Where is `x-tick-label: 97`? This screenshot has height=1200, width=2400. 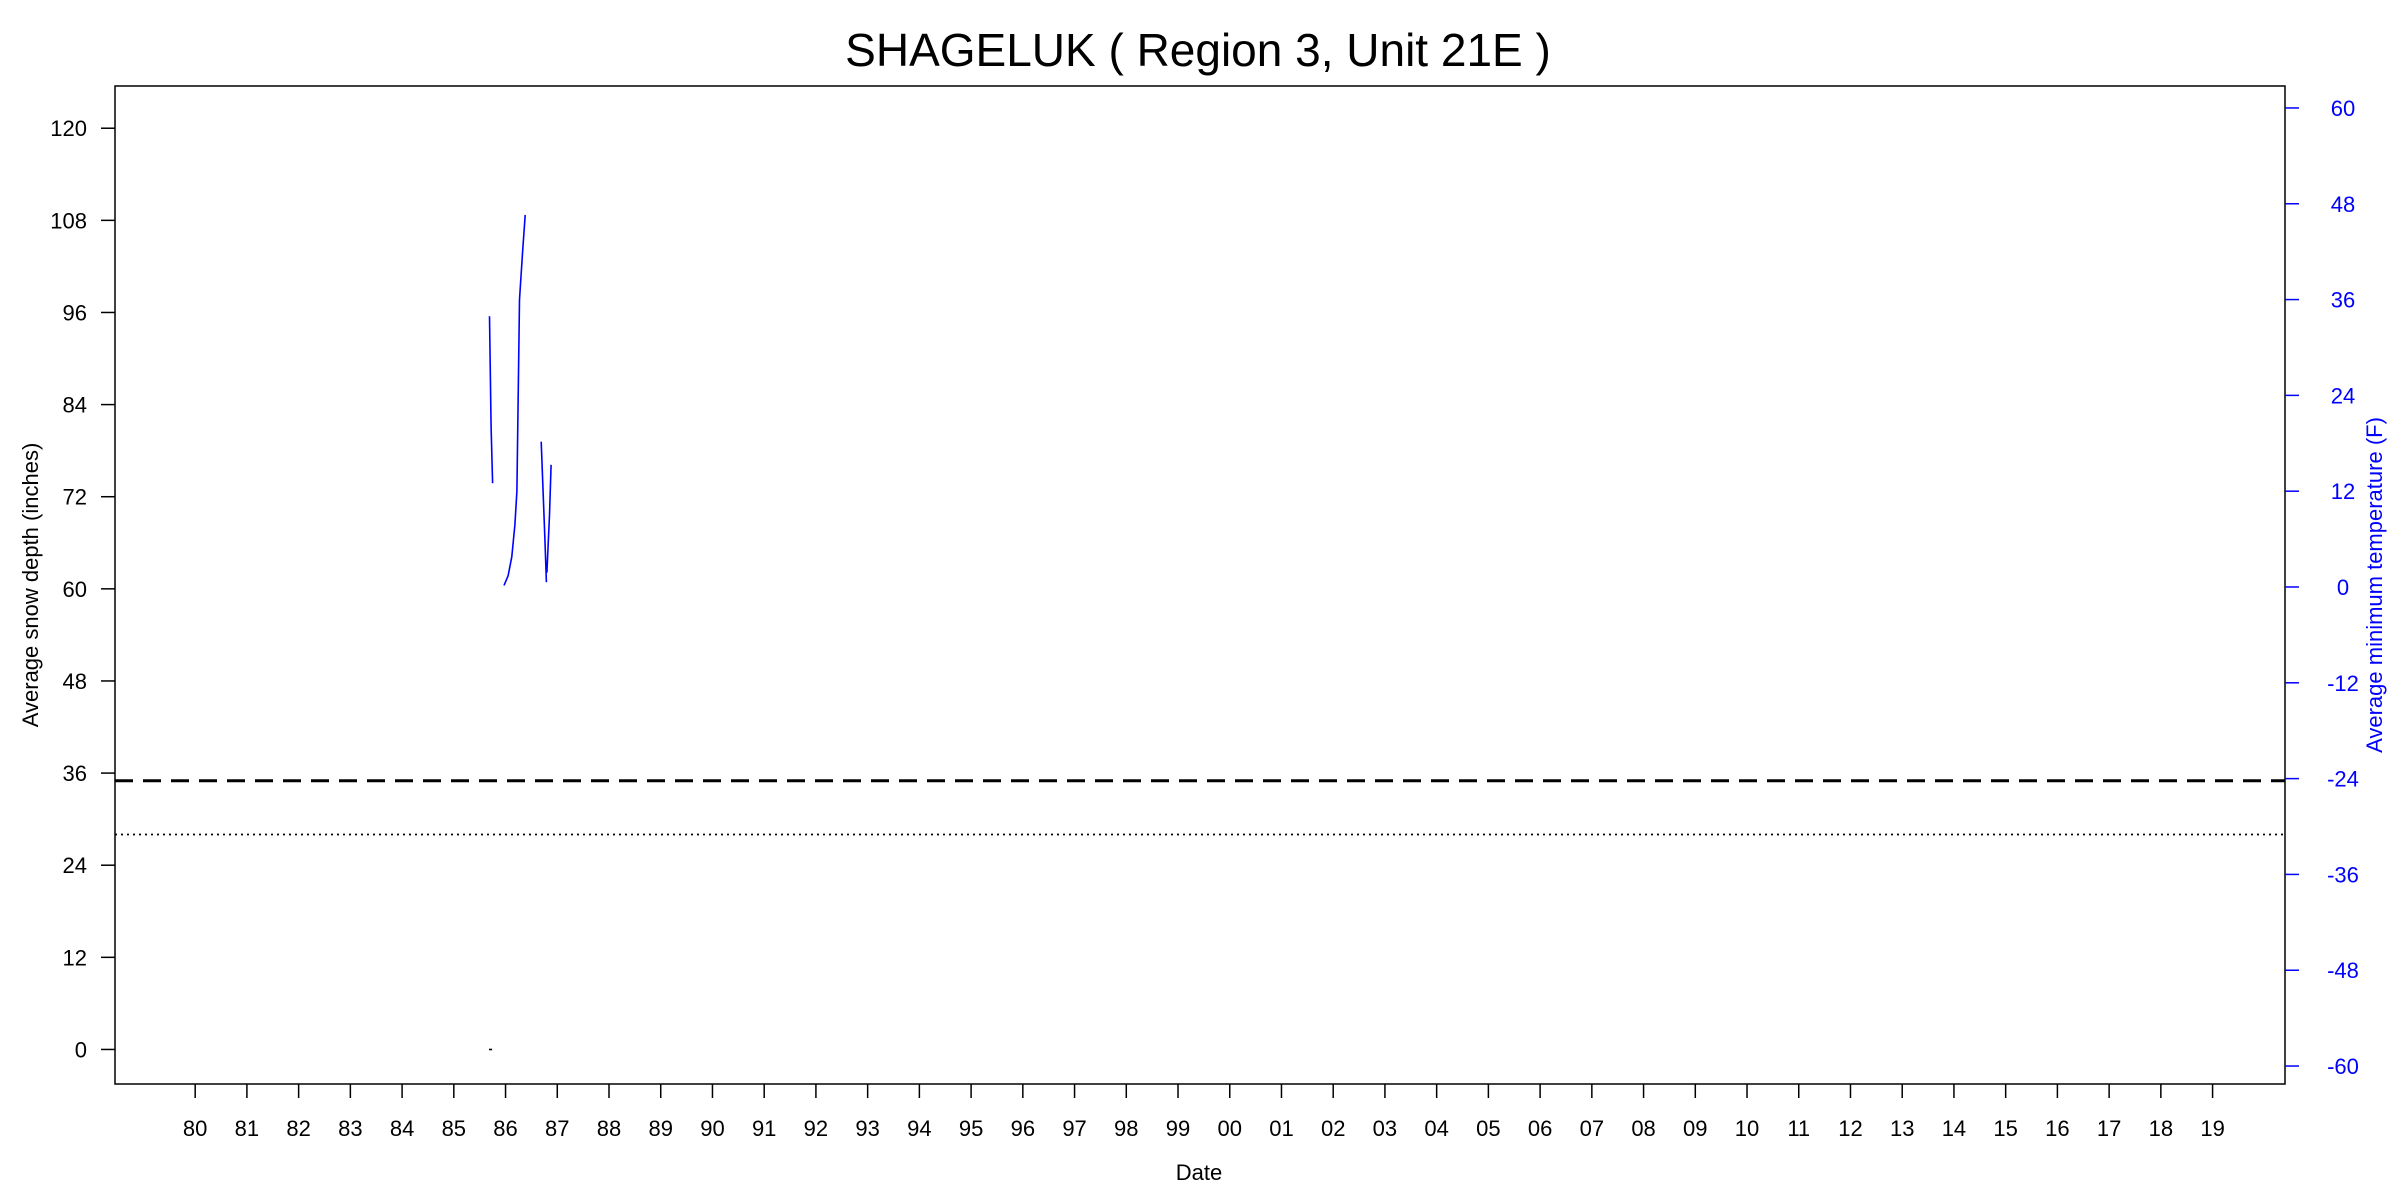
x-tick-label: 97 is located at coordinates (1074, 1128).